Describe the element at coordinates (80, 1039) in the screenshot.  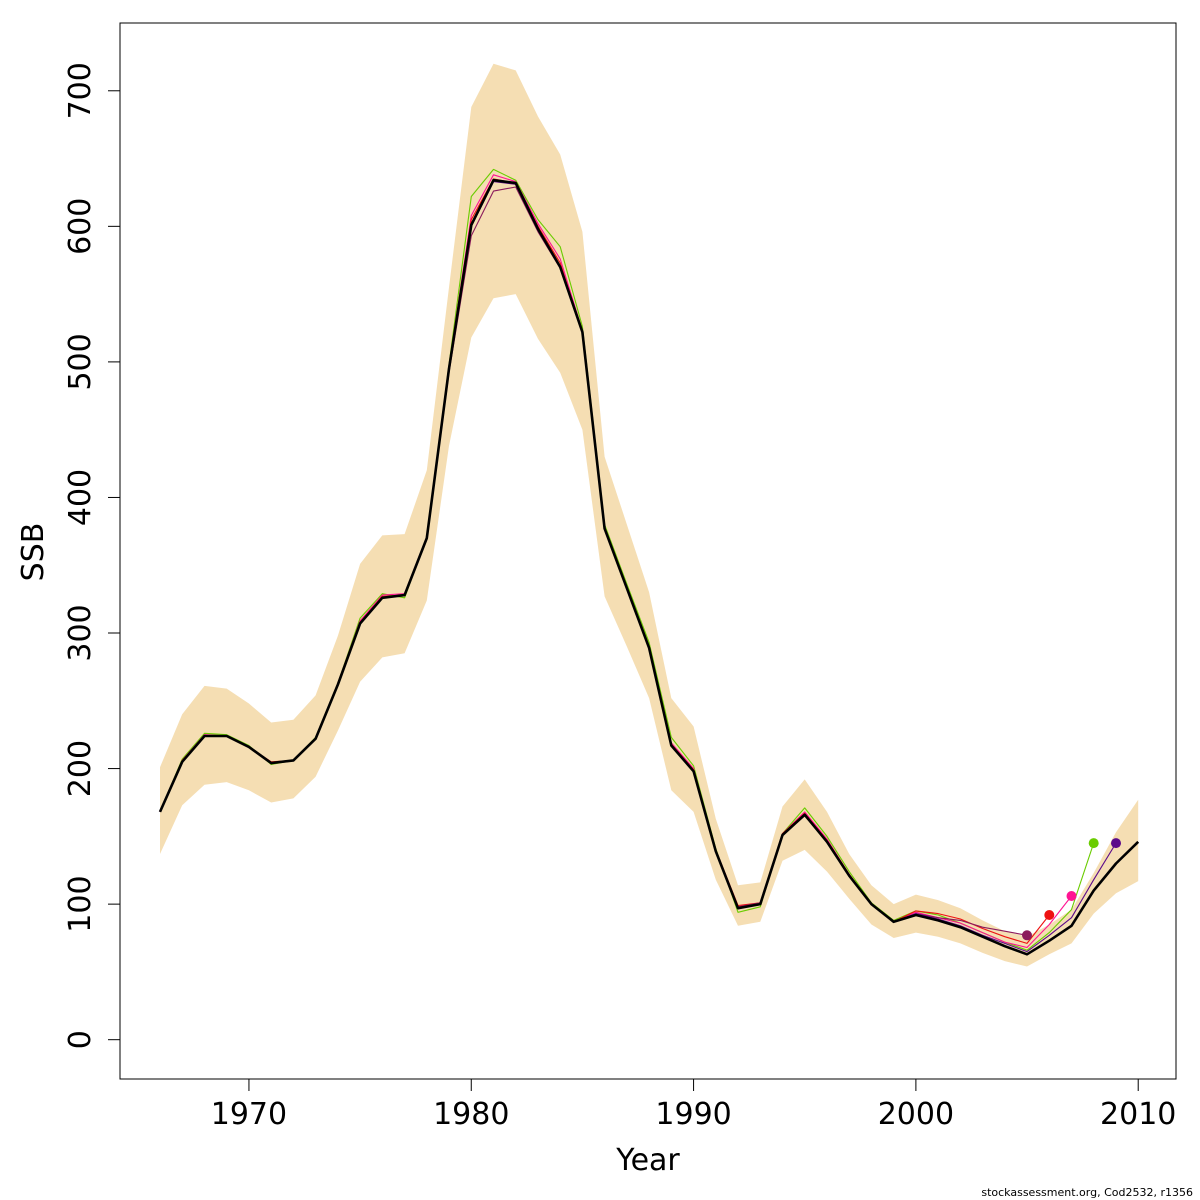
I see `y-tick-label: 0` at that location.